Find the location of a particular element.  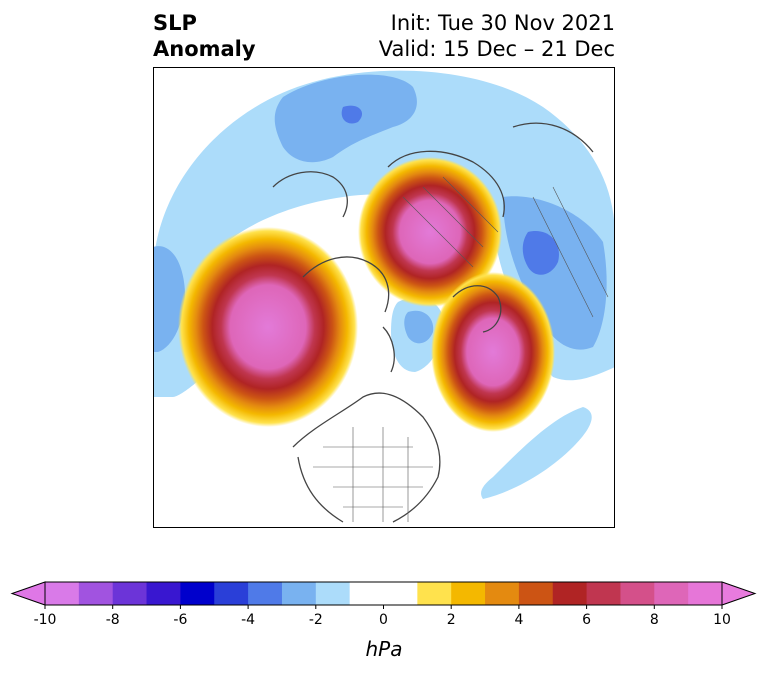

colorbar-tick-label: 2 is located at coordinates (451, 620).